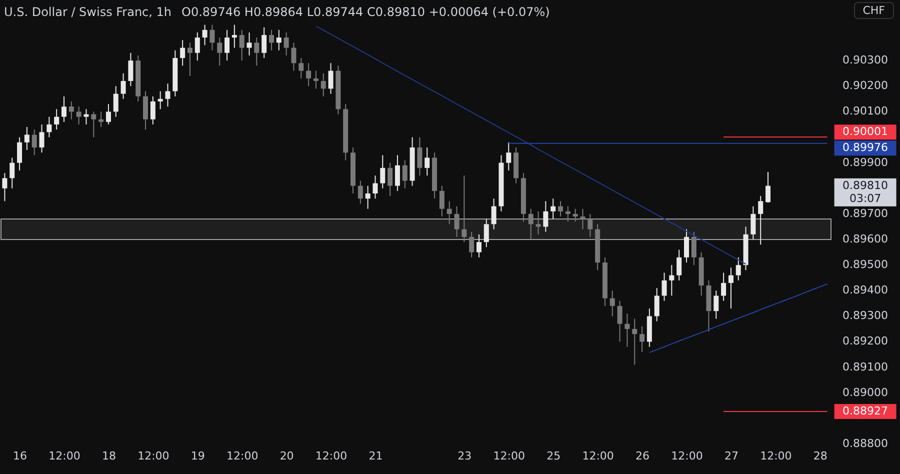  I want to click on text: 0.89810, so click(865, 185).